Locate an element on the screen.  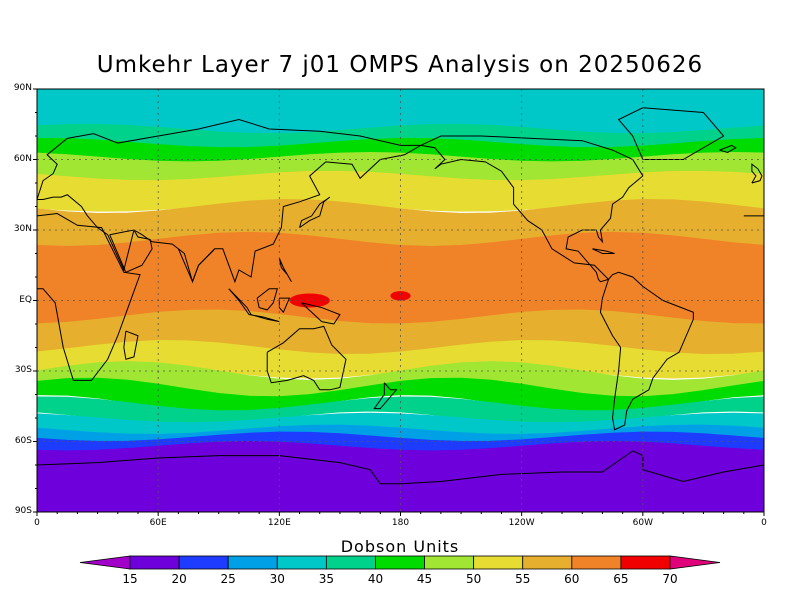
latitude-label: EQ is located at coordinates (25, 299).